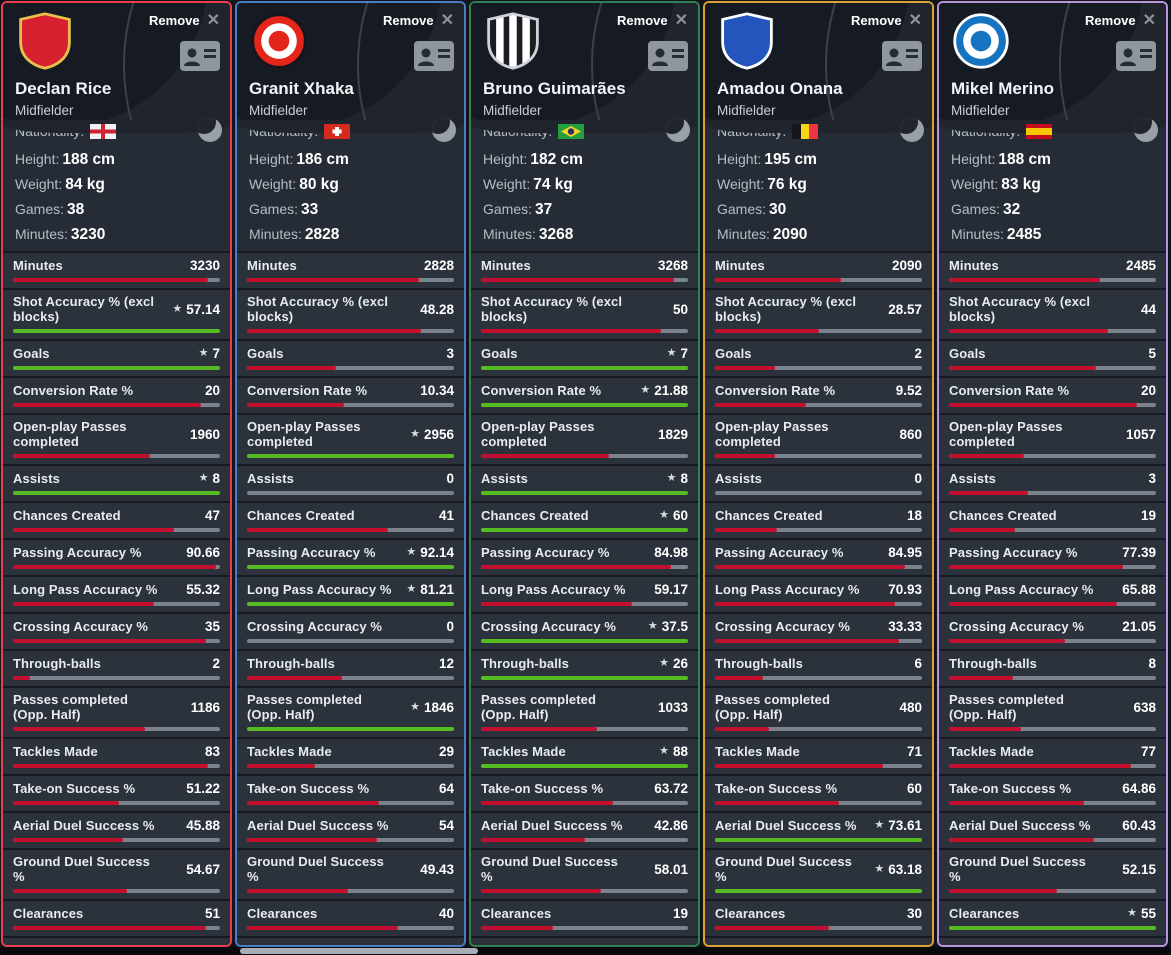 The image size is (1171, 955). I want to click on stat-row: Ground Duel Success % 52.15, so click(1052, 874).